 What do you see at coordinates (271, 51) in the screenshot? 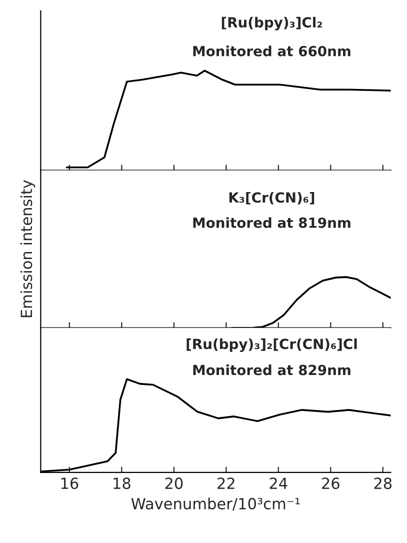
I see `text: Monitored at 660nm` at bounding box center [271, 51].